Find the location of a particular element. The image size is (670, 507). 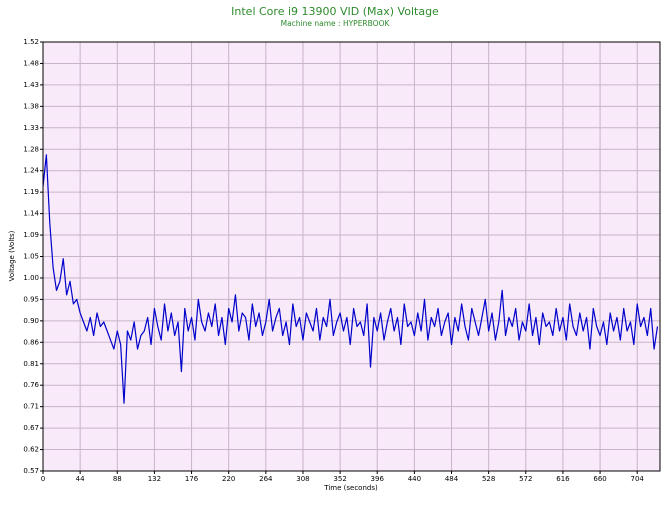

chart-title: Intel Core i9 13900 VID (Max) Voltage is located at coordinates (335, 11).